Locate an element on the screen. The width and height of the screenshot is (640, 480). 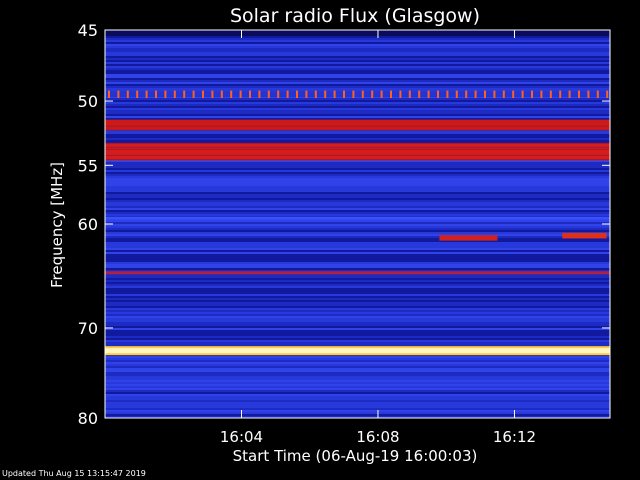
periodic-spike-band is located at coordinates (357, 94).